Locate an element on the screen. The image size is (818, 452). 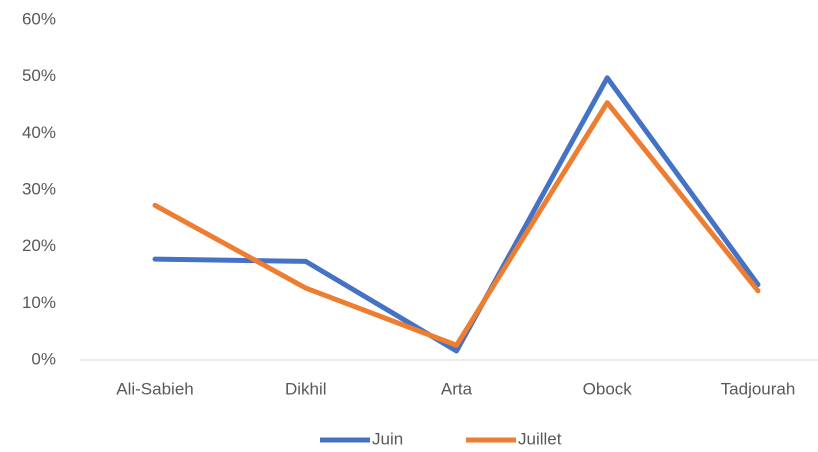
y-tick-label: 50% is located at coordinates (39, 75).